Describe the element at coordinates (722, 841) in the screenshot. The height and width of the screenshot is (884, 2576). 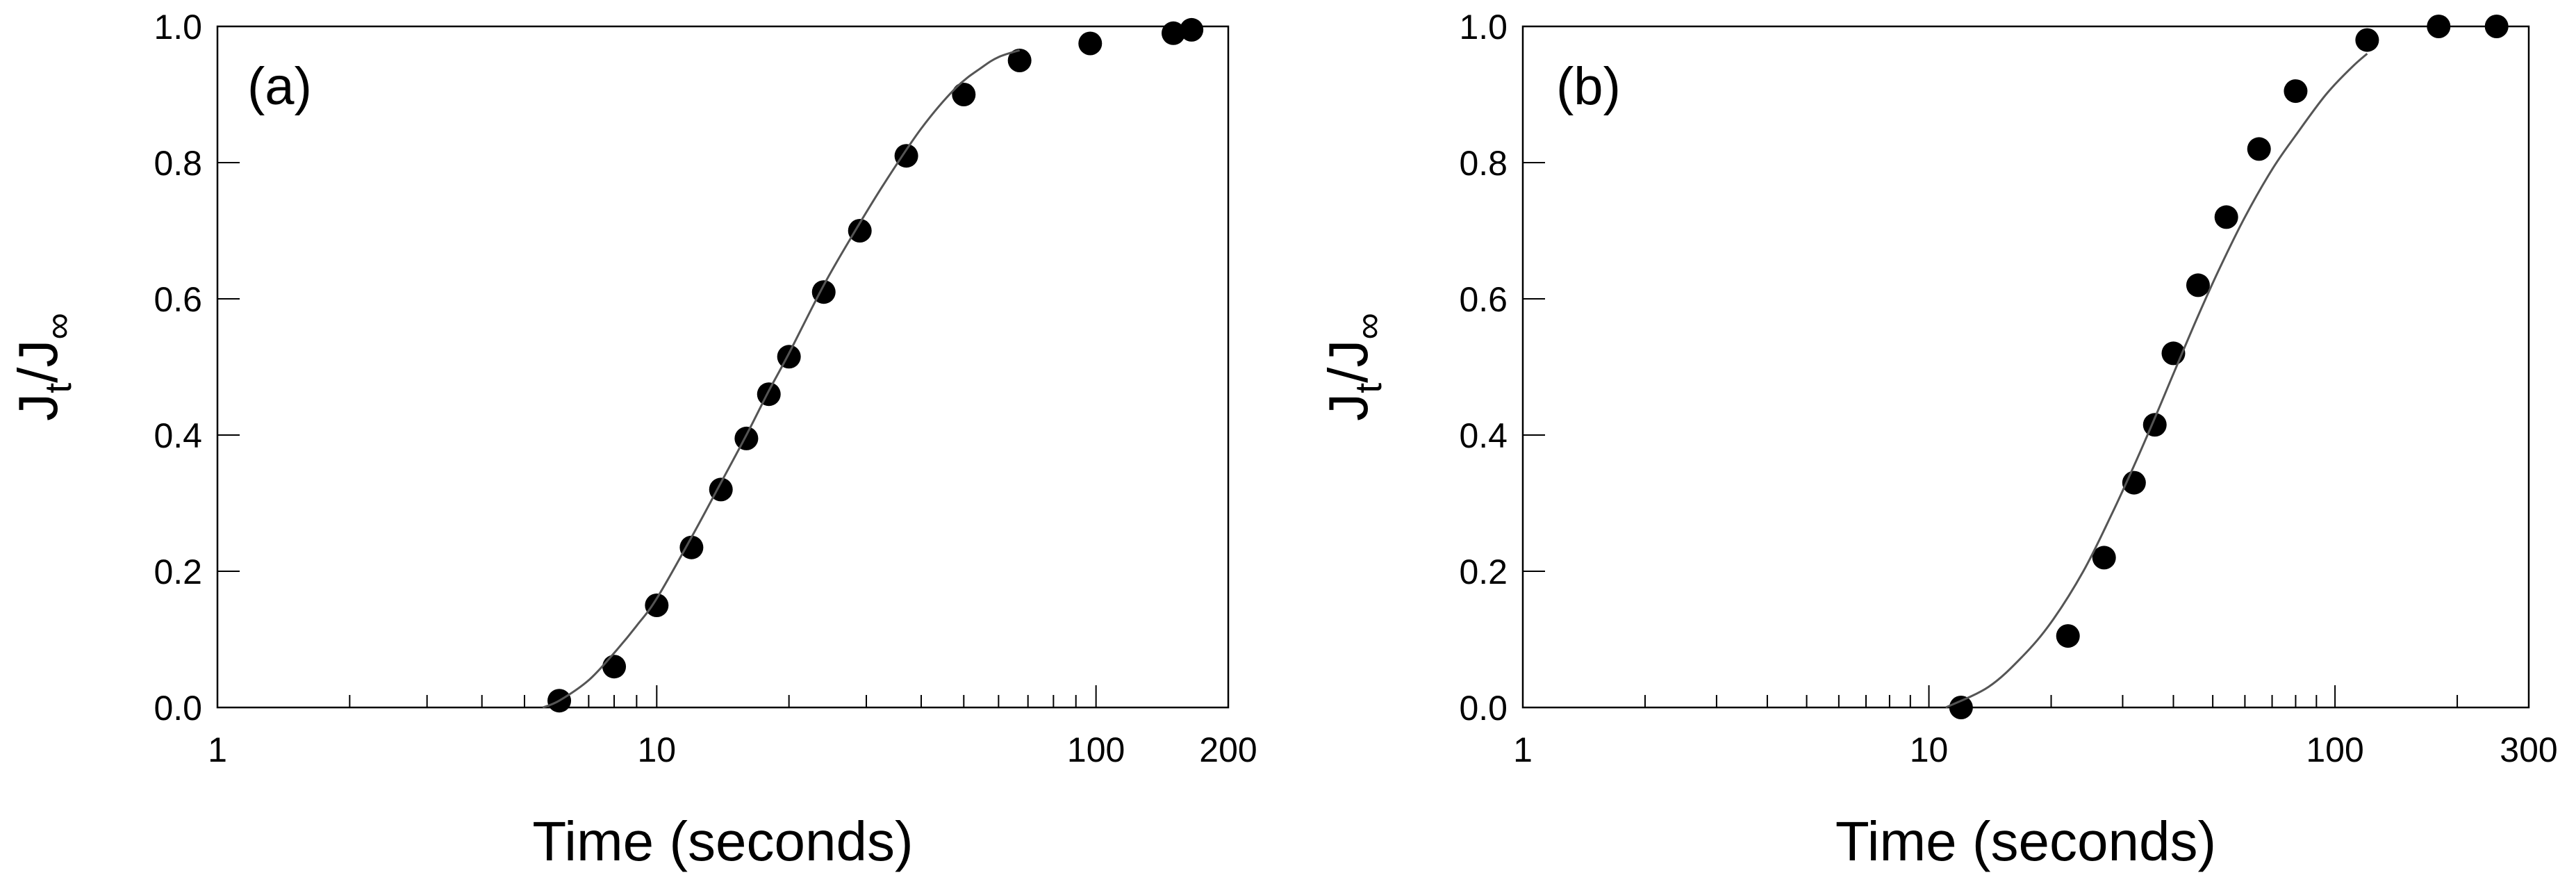
I see `panel-a-x-axis-title: Time (seconds)` at that location.